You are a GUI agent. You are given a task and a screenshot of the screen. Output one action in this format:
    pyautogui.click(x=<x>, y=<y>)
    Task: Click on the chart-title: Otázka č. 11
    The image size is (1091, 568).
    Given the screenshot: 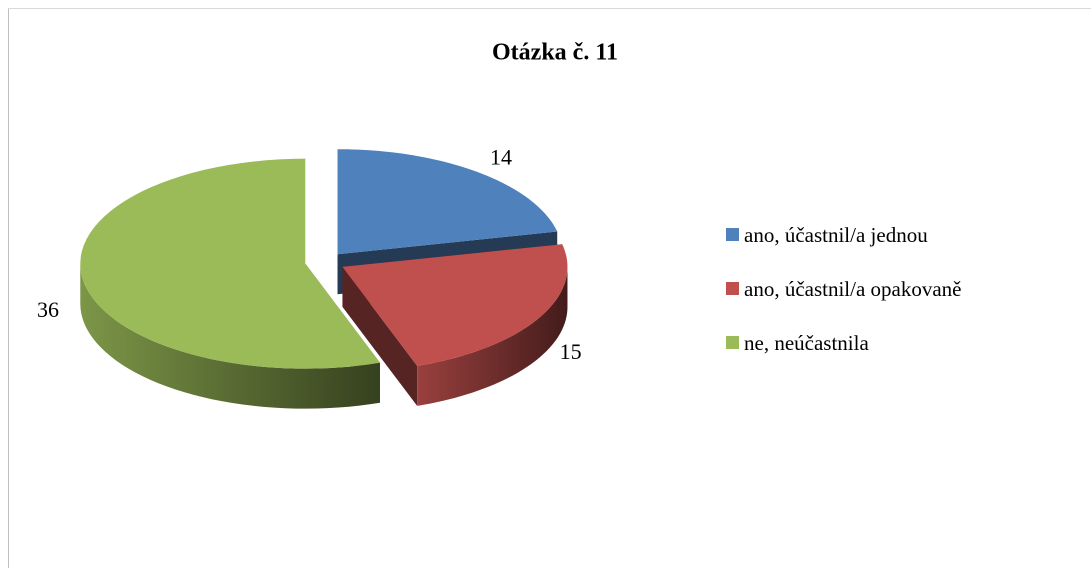 What is the action you would take?
    pyautogui.click(x=555, y=53)
    